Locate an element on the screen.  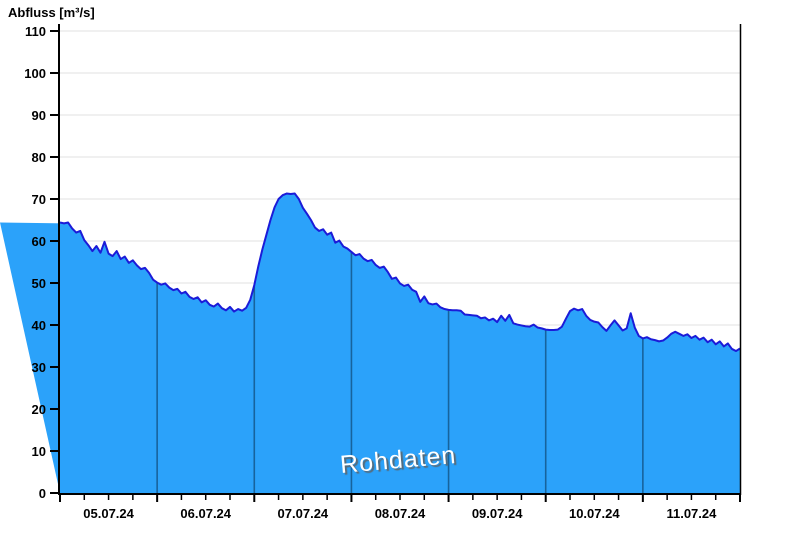
x-tick-date-label: 07.07.24 is located at coordinates (303, 513).